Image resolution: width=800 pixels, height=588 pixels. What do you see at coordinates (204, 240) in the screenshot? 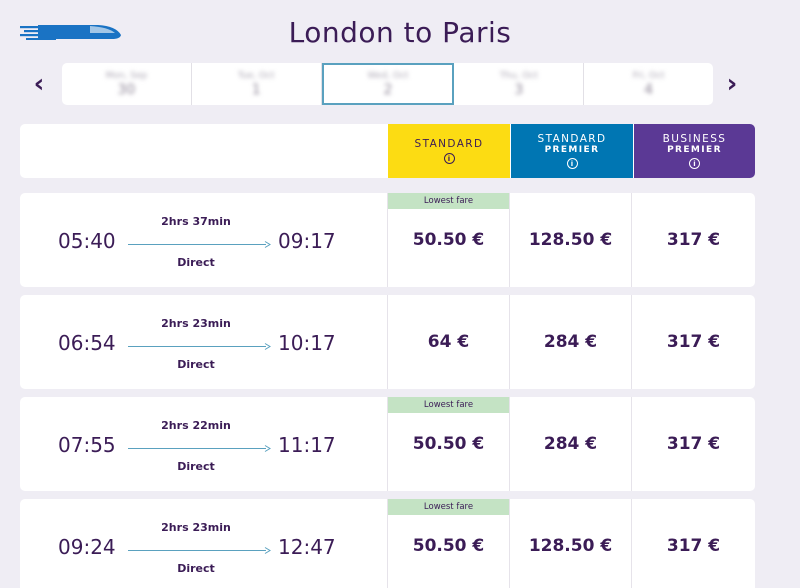
I see `journey-info: 05:40 2hrs 37min Direct 09:17` at bounding box center [204, 240].